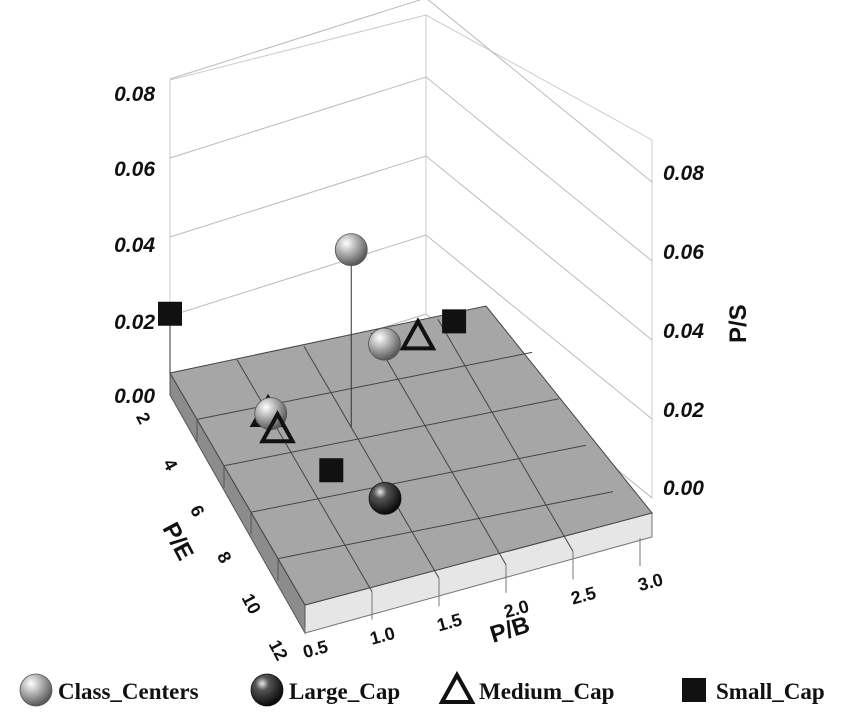 Image resolution: width=847 pixels, height=715 pixels. What do you see at coordinates (143, 418) in the screenshot?
I see `y-tick-label: 2` at bounding box center [143, 418].